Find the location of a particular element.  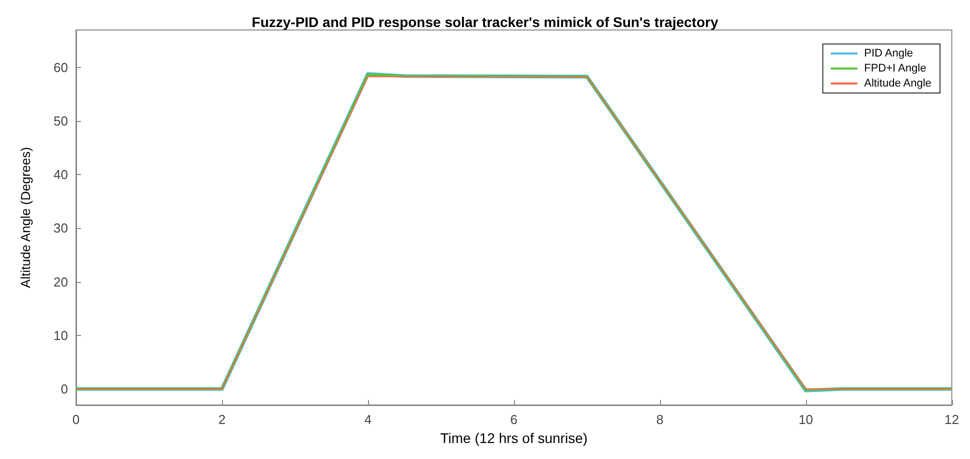

x-tick-label: 2 is located at coordinates (222, 419).